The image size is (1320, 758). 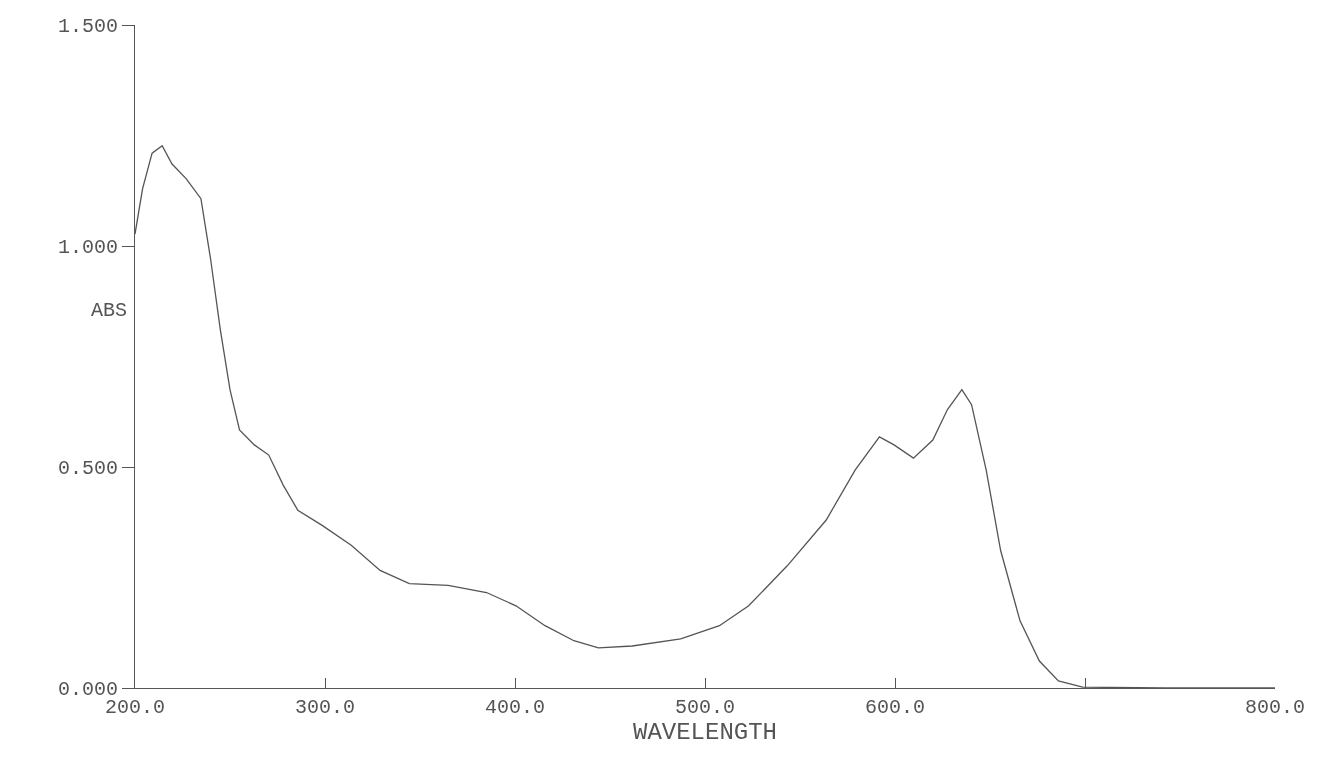 I want to click on x-tick-label: 600.0, so click(x=895, y=707).